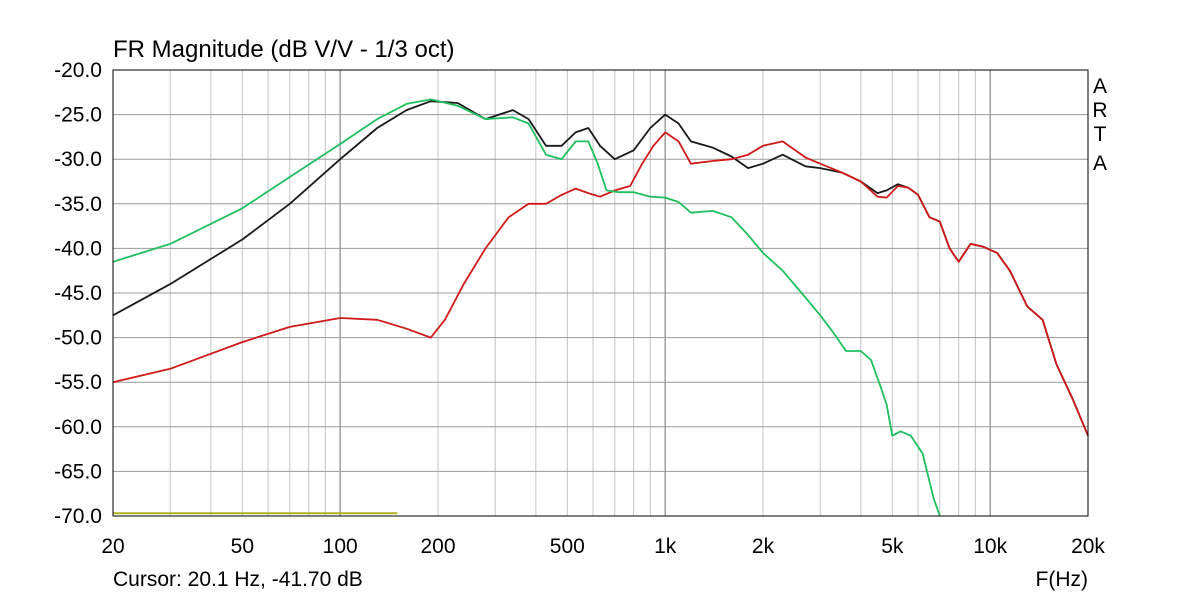 The height and width of the screenshot is (600, 1200). I want to click on y-tick-label: -25.0, so click(78, 115).